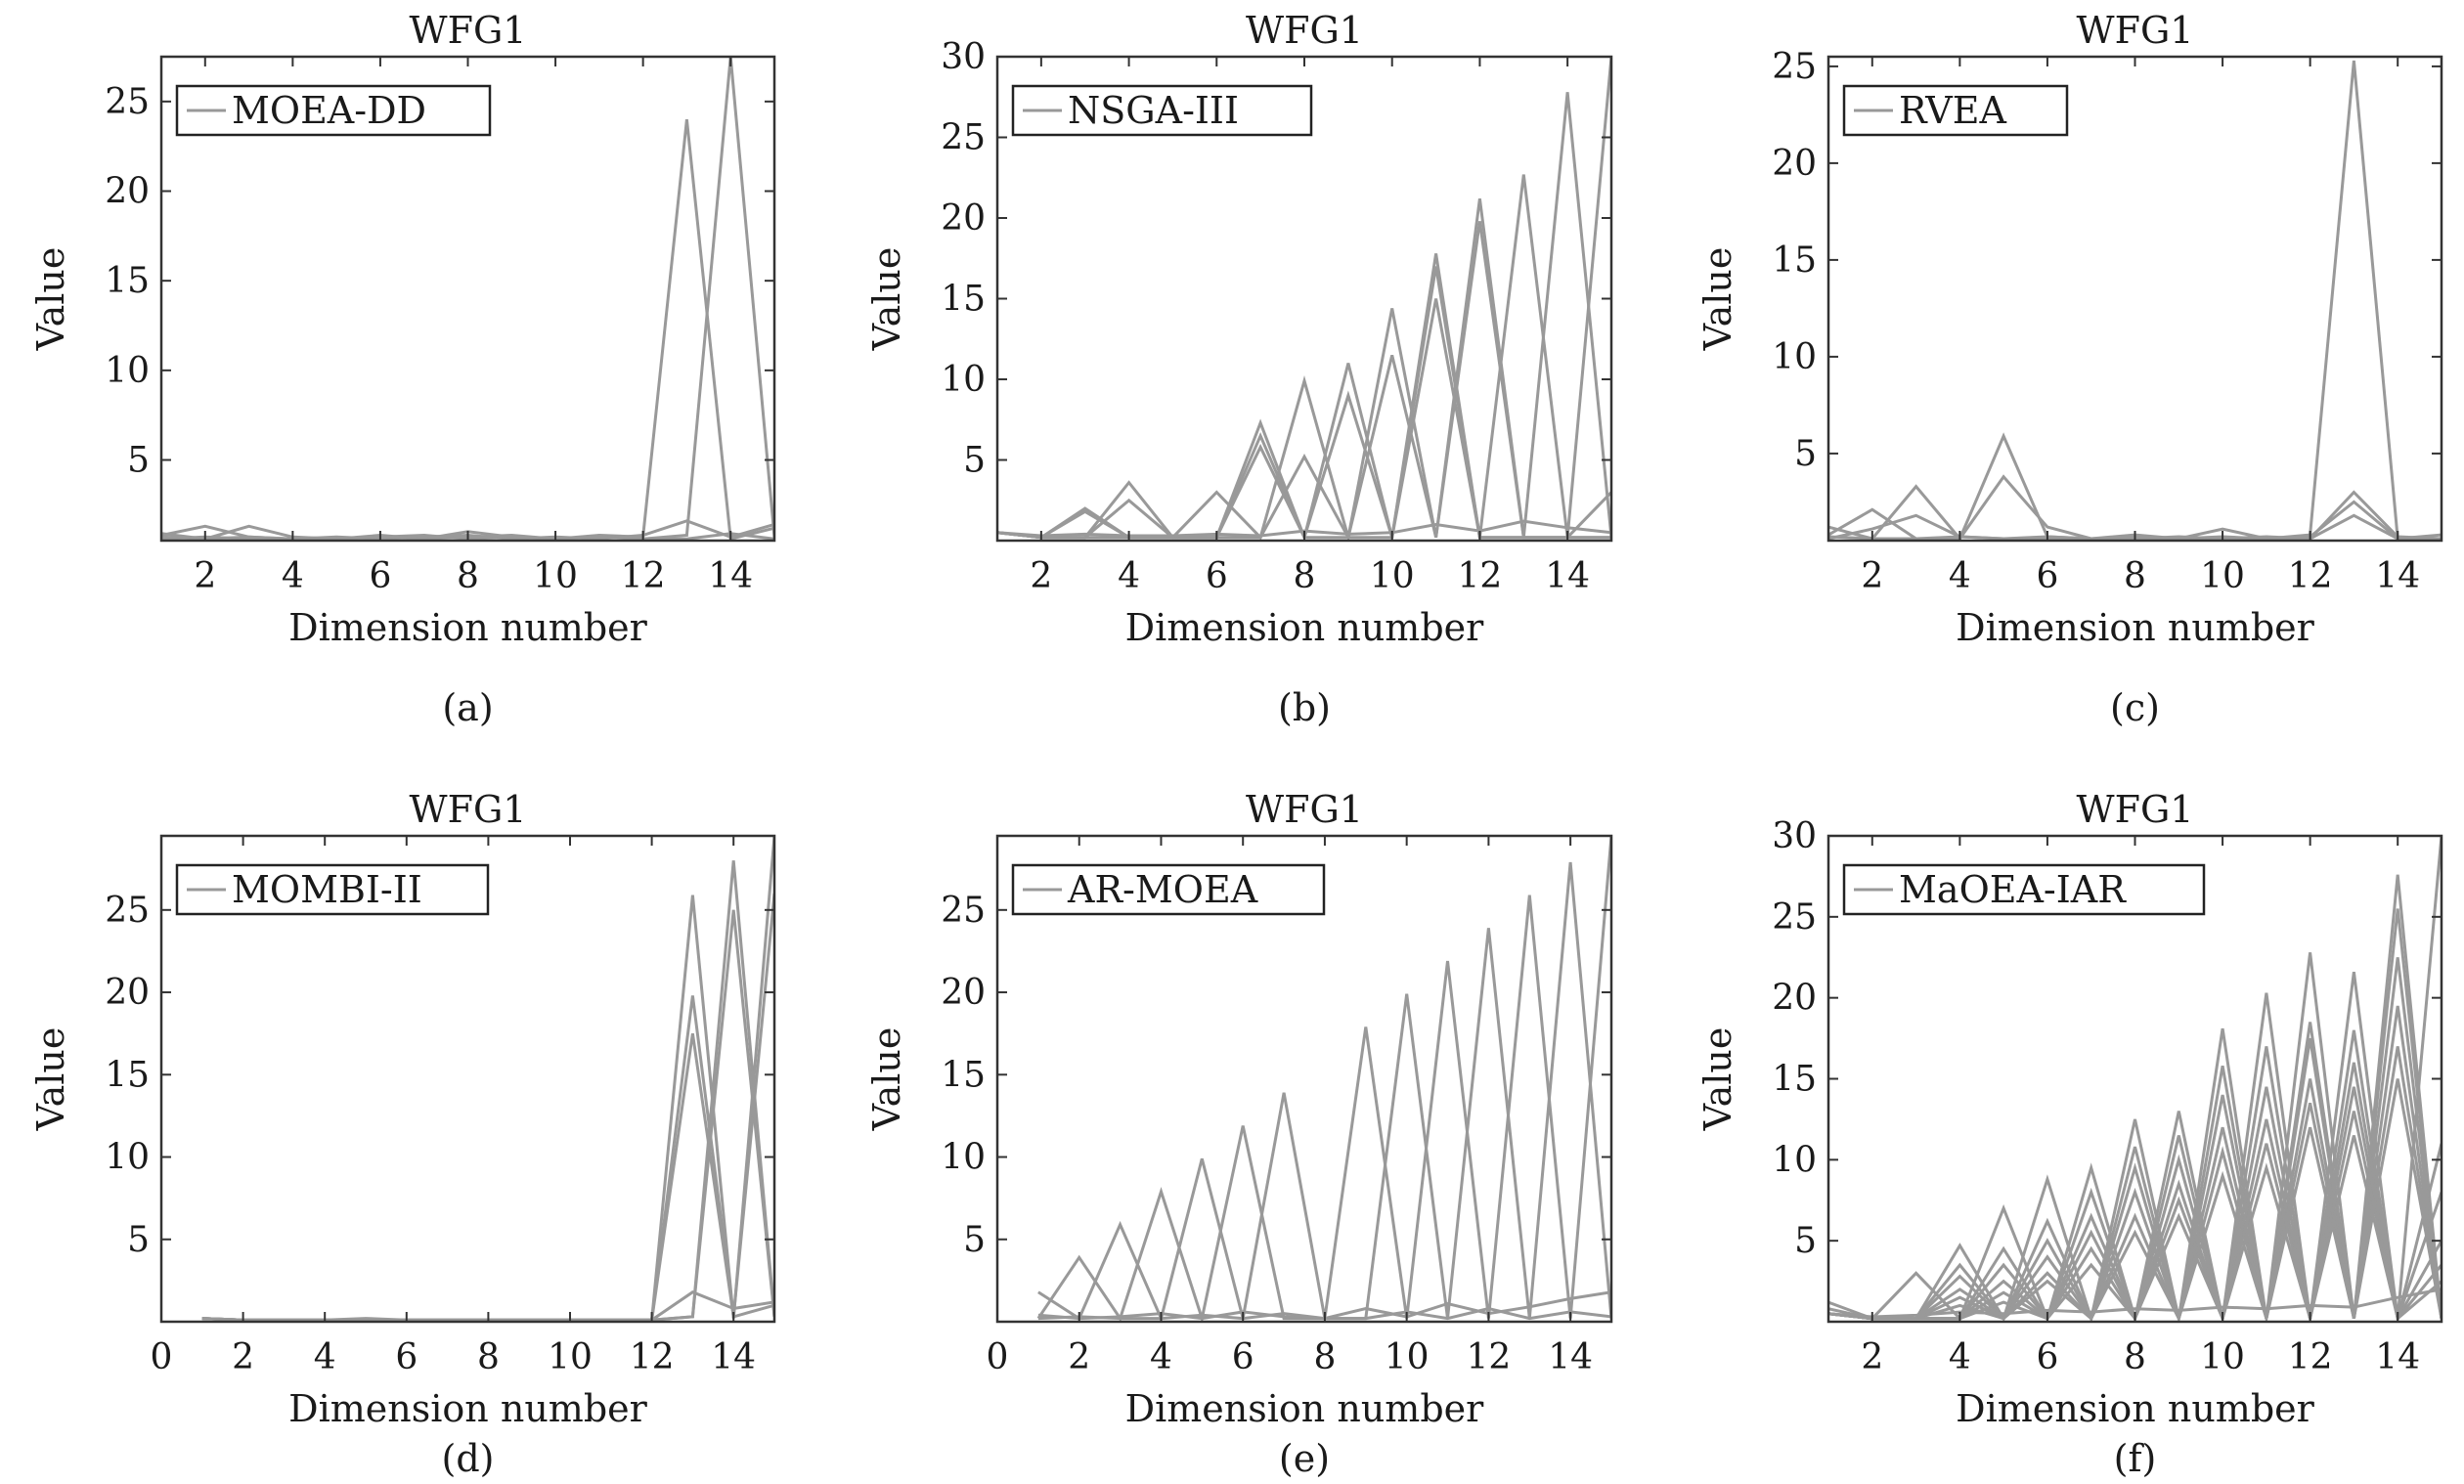  Describe the element at coordinates (1304, 707) in the screenshot. I see `panel-caption: (b)` at that location.